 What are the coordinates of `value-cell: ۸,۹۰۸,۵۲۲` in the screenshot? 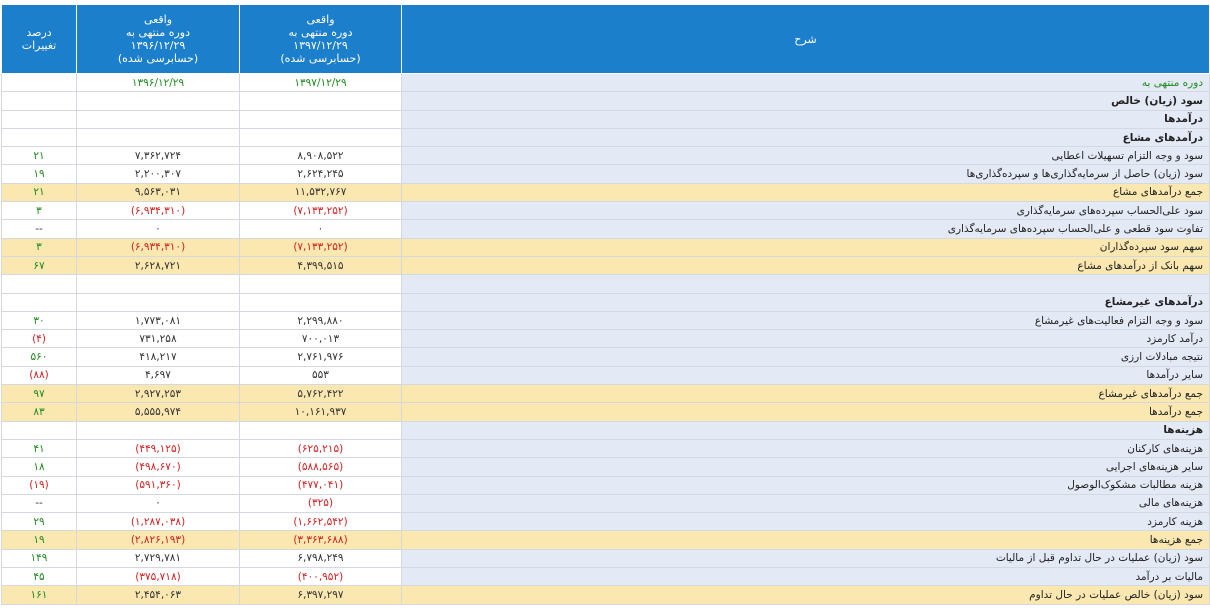 It's located at (320, 156).